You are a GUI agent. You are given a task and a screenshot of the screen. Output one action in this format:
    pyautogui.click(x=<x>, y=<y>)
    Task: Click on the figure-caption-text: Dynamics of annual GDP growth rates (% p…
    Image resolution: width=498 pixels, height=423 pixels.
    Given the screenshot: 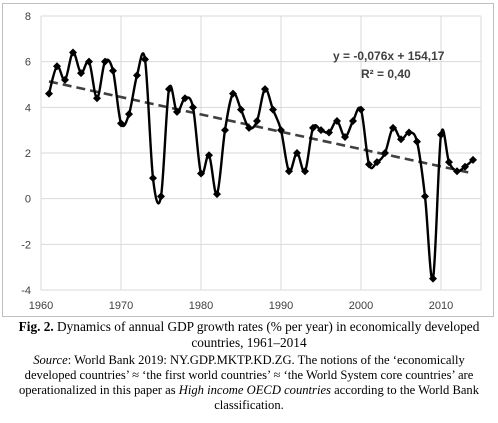 What is the action you would take?
    pyautogui.click(x=266, y=334)
    